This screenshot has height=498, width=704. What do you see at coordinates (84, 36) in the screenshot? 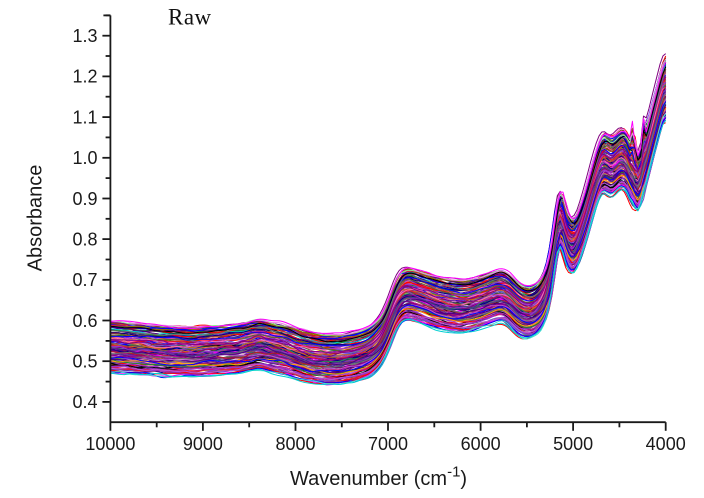
I see `svg-text: 1.3` at bounding box center [84, 36].